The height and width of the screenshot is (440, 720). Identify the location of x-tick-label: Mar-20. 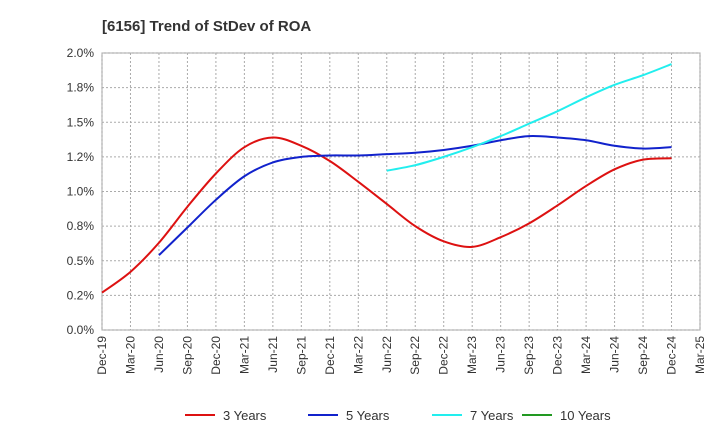
(130, 355).